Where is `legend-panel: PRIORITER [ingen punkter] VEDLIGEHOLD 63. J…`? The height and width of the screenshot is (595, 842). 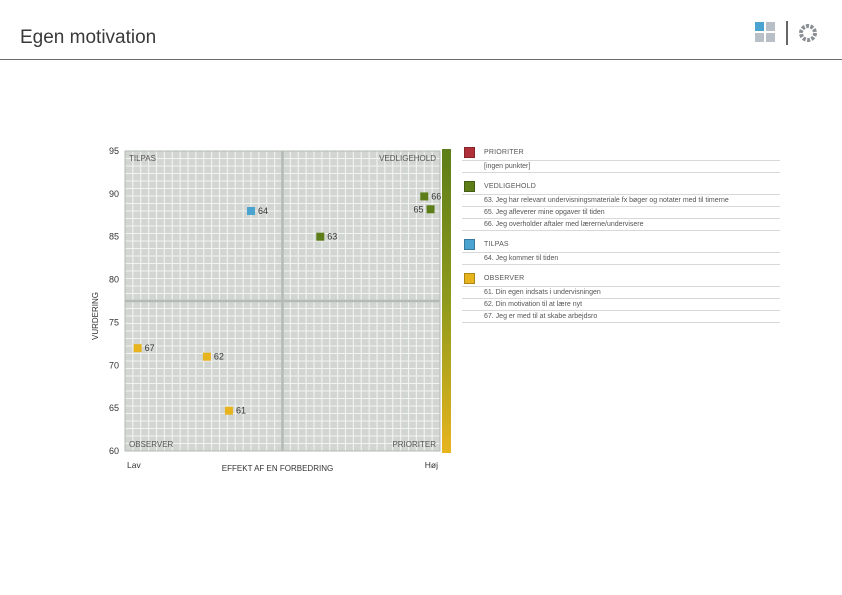 legend-panel: PRIORITER [ingen punkter] VEDLIGEHOLD 63. J… is located at coordinates (621, 237).